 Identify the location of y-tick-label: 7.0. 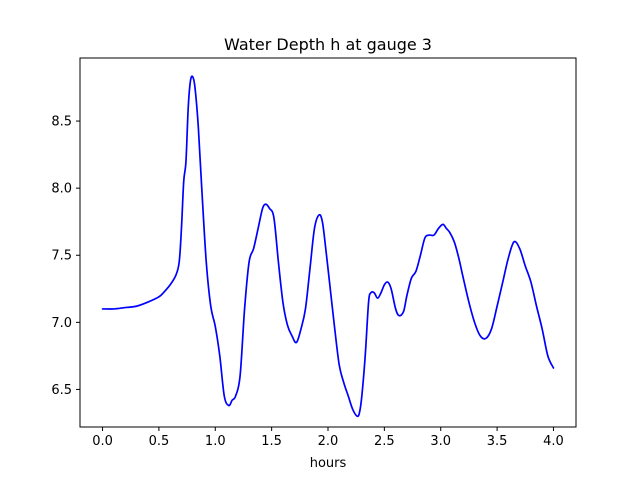
(61, 323).